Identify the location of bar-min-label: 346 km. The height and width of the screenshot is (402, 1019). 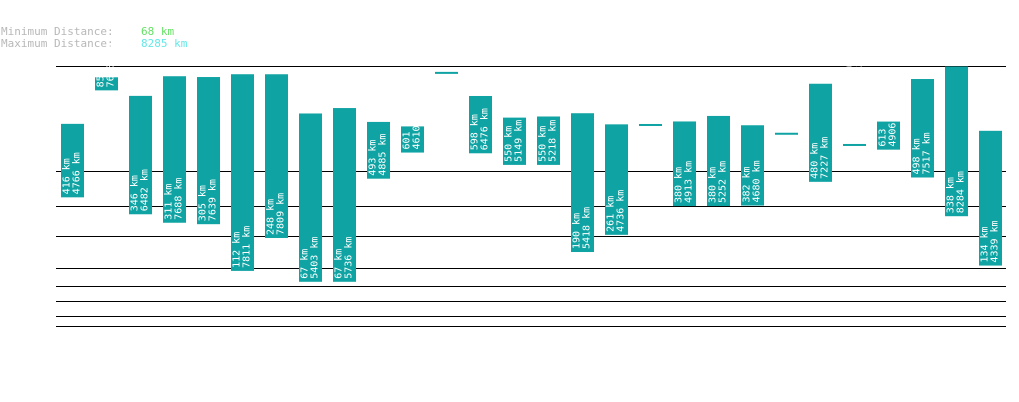
(135, 193).